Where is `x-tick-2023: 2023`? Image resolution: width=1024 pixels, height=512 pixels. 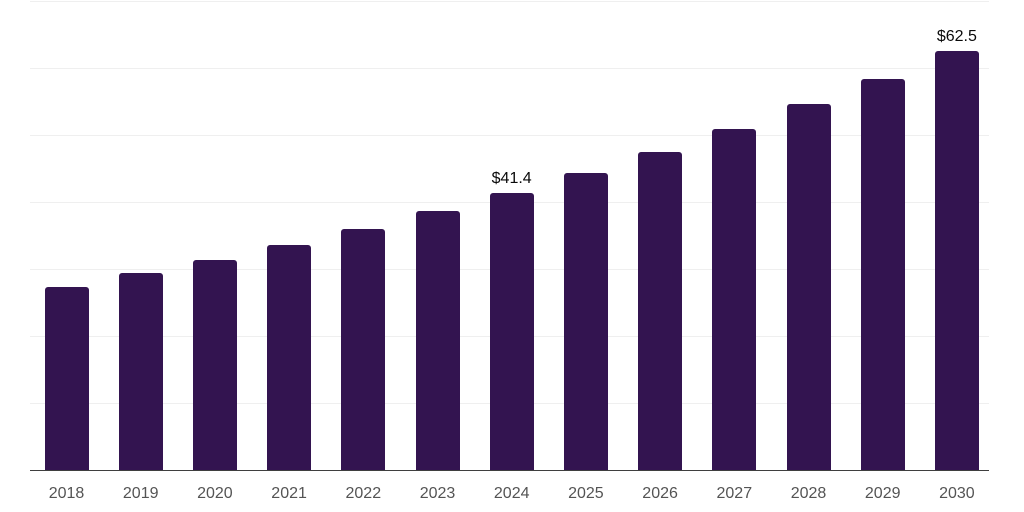
x-tick-2023: 2023 is located at coordinates (437, 493).